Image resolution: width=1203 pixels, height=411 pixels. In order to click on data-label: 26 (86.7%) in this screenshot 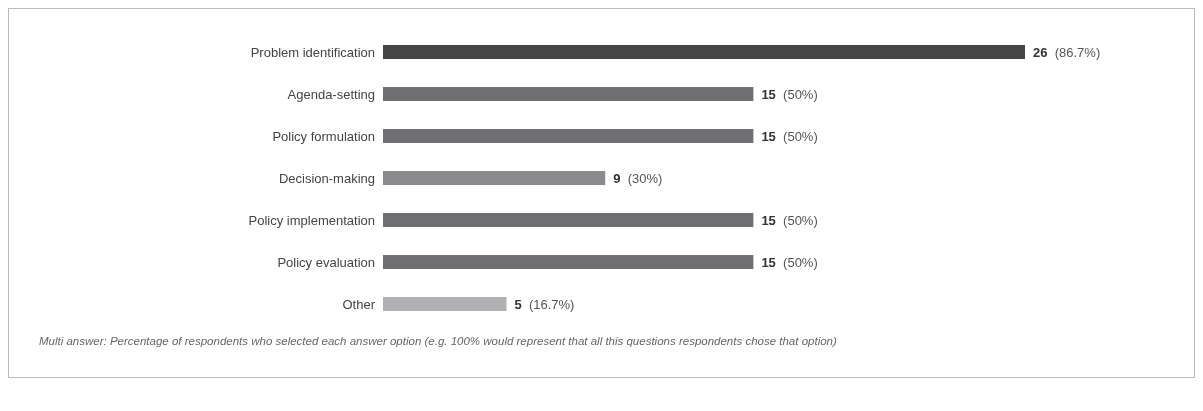, I will do `click(1067, 52)`.